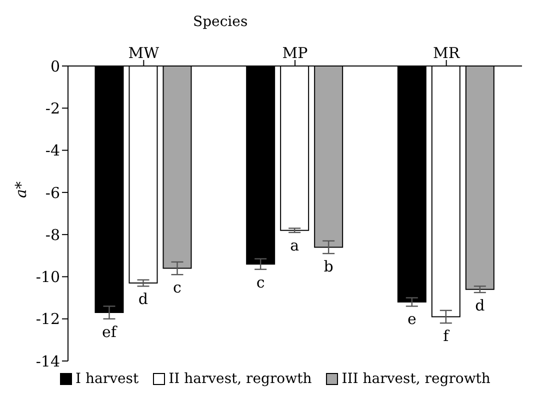 The height and width of the screenshot is (399, 550). What do you see at coordinates (48, 319) in the screenshot?
I see `y-tick-label: -12` at bounding box center [48, 319].